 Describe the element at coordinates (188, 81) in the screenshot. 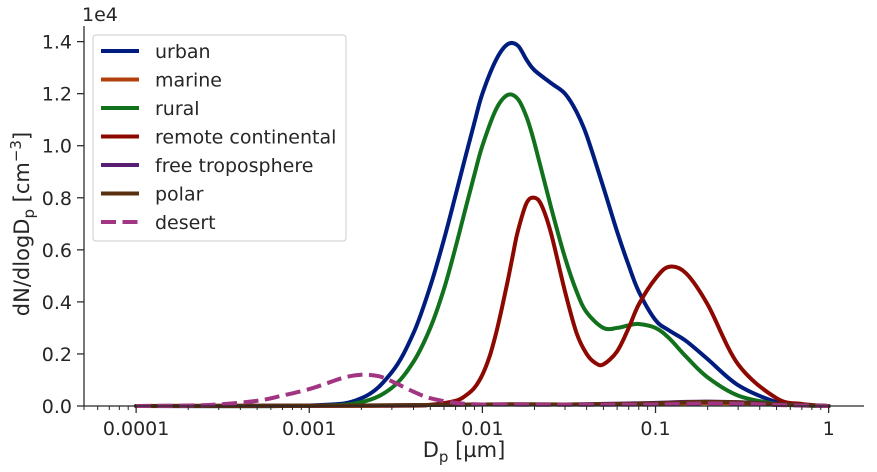

I see `legend-label-marine: marine` at that location.